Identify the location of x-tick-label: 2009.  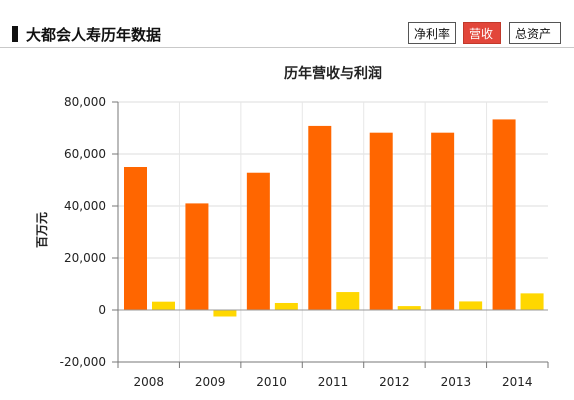
(210, 382).